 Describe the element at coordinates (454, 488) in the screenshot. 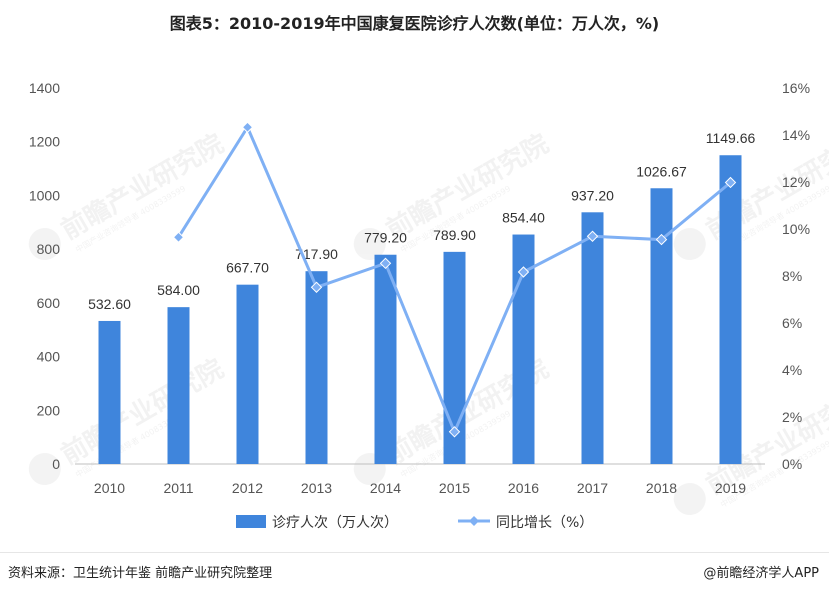

I see `x-tick-label: 2015` at that location.